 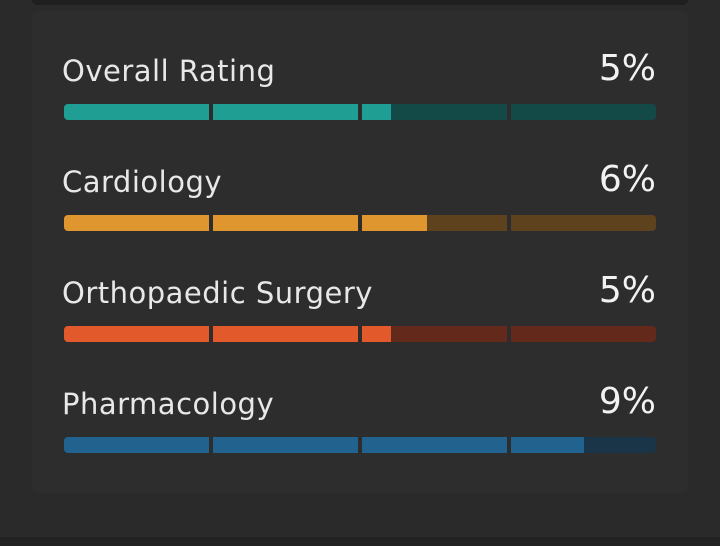 I want to click on metric-overall-rating: Overall Rating 5%, so click(x=359, y=89).